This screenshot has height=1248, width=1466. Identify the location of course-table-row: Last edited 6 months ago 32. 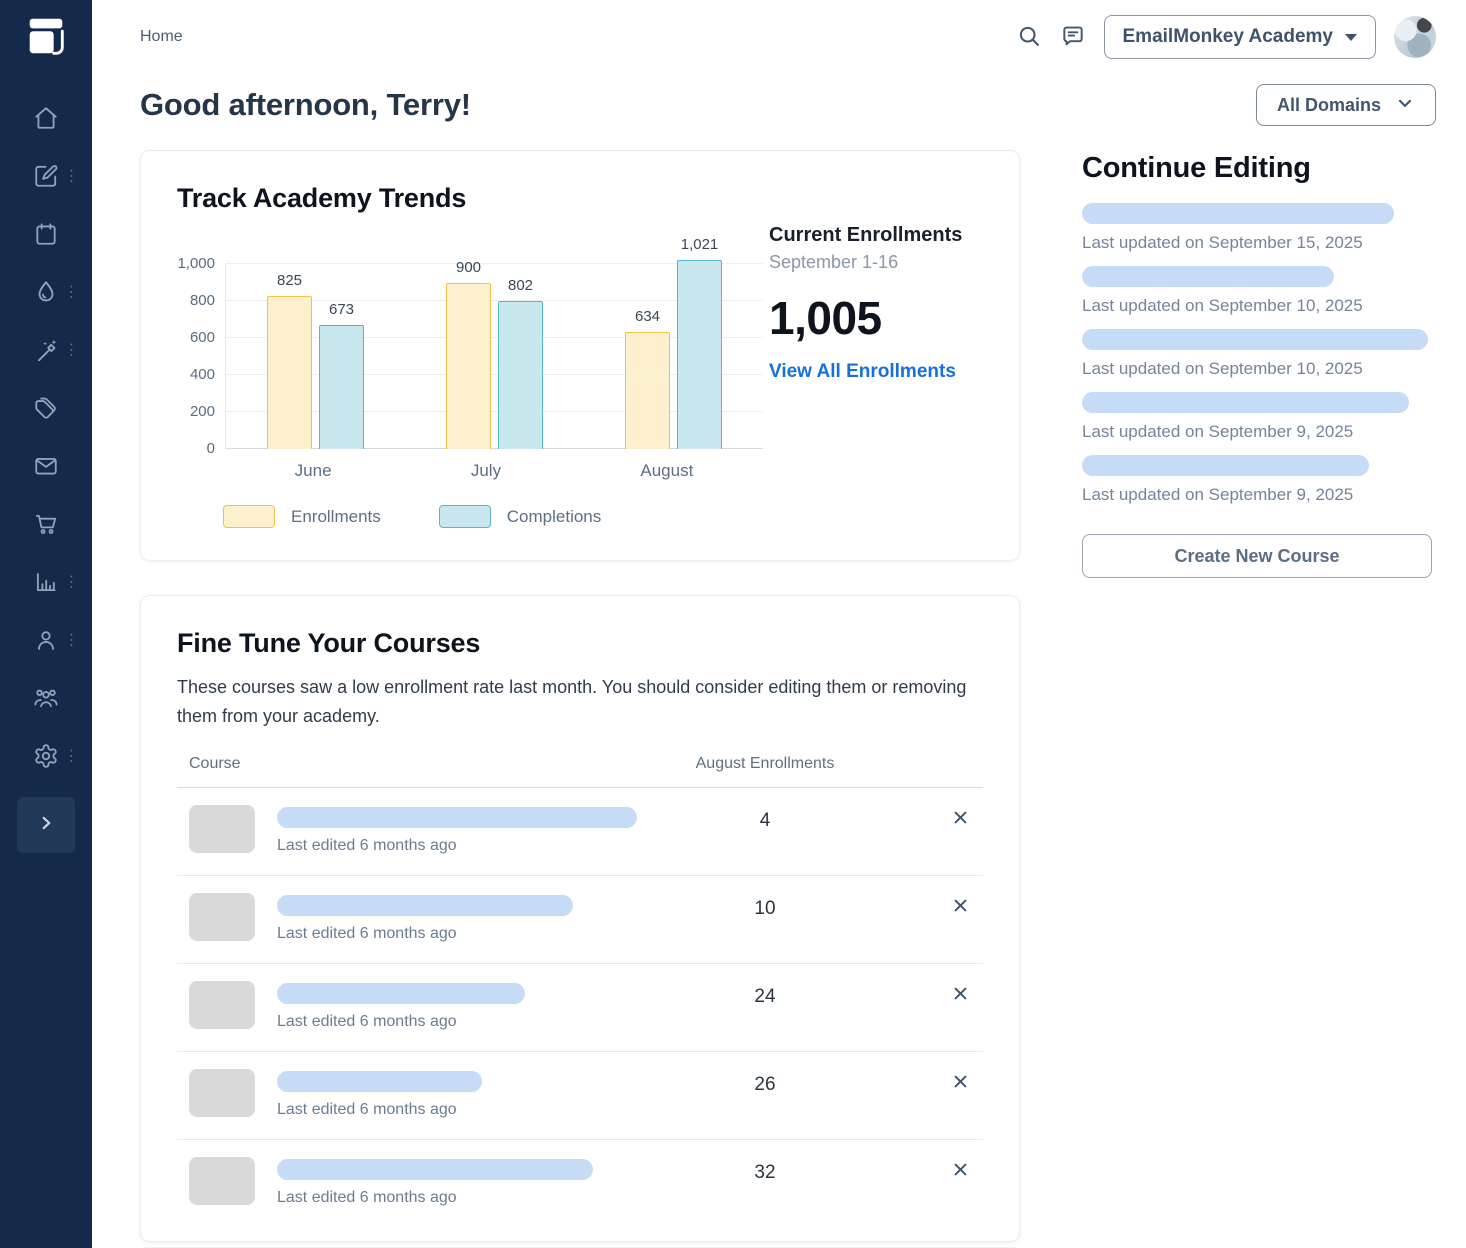
(580, 1183).